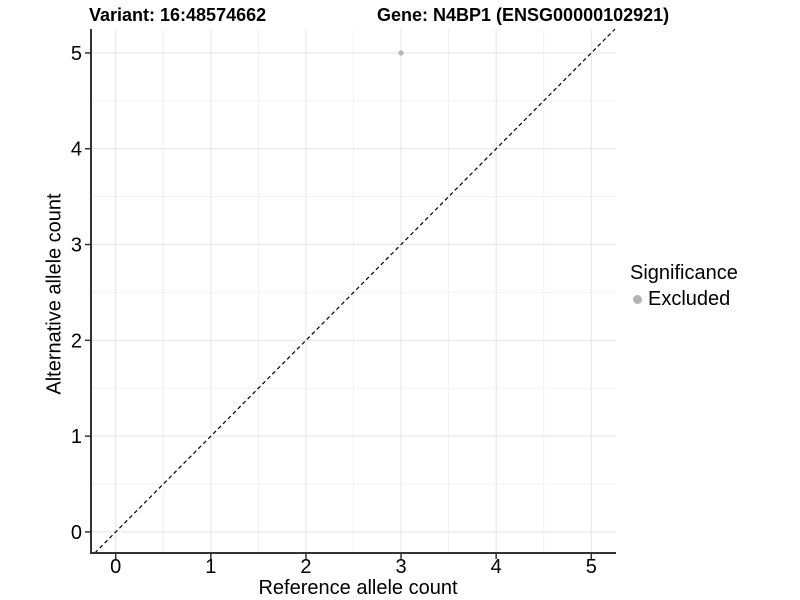  What do you see at coordinates (76, 533) in the screenshot?
I see `y-tick-label: 0` at bounding box center [76, 533].